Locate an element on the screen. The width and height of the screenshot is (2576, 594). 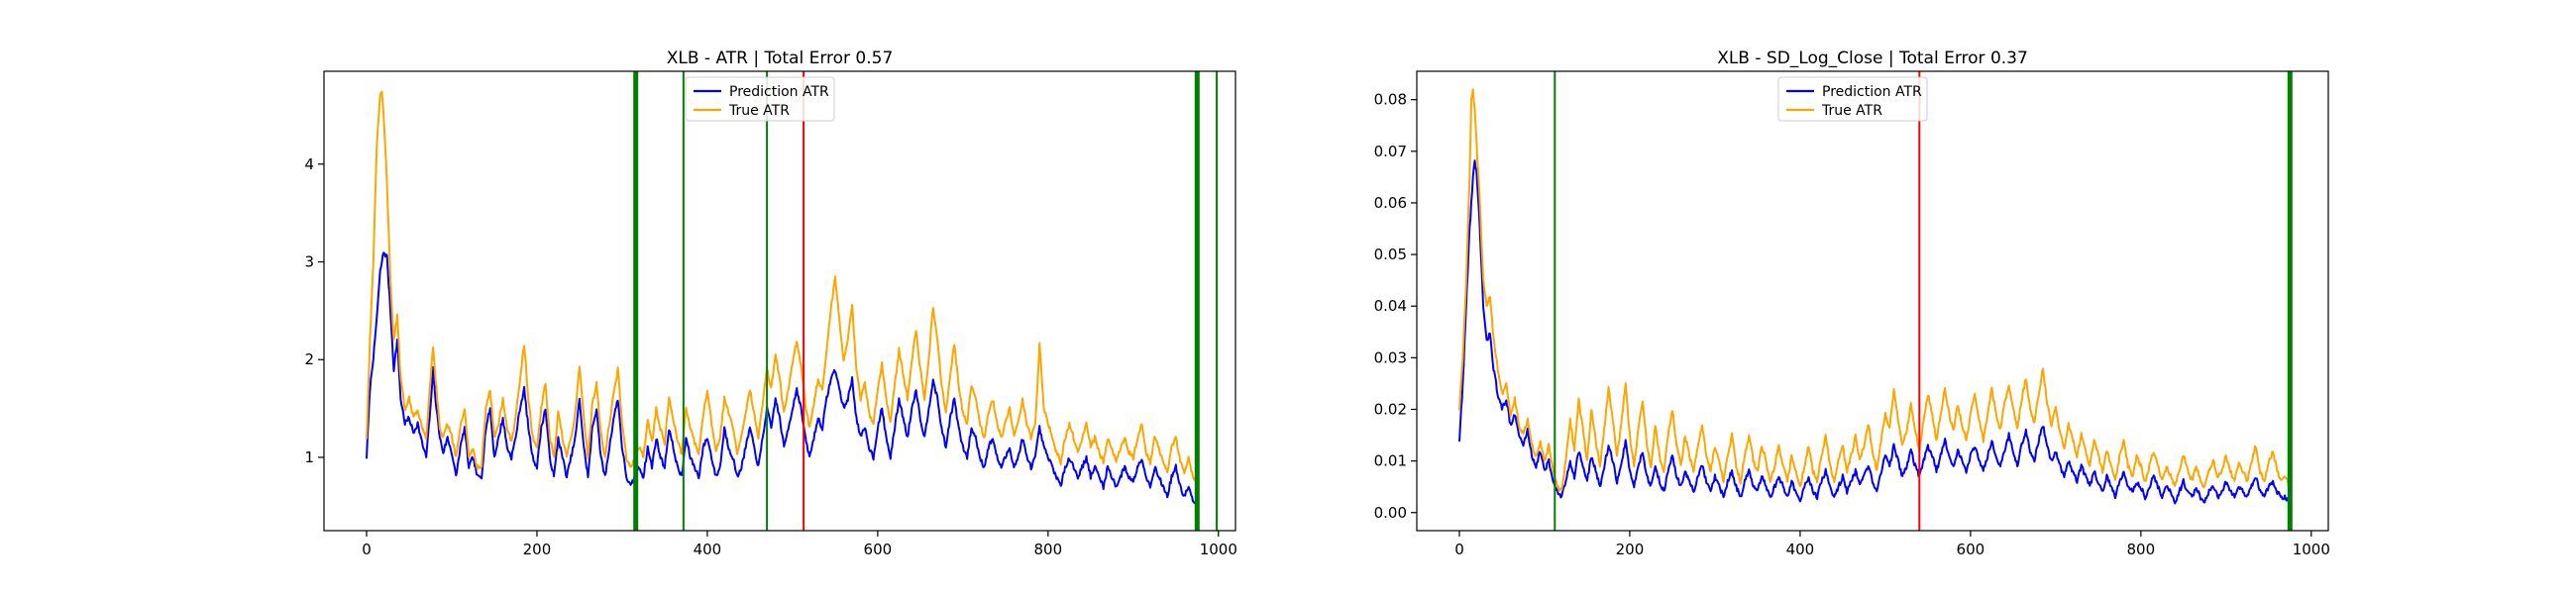
y-tick-label: 2 is located at coordinates (309, 359).